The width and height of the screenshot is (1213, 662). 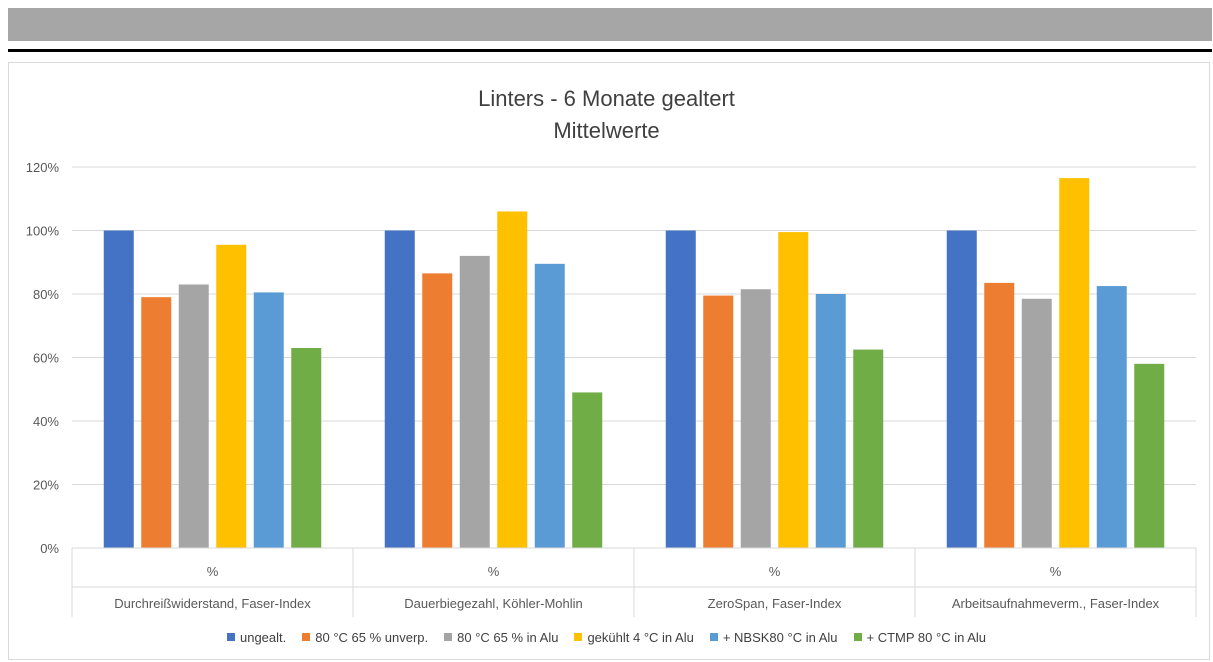 I want to click on legend-label: ungealt., so click(x=263, y=637).